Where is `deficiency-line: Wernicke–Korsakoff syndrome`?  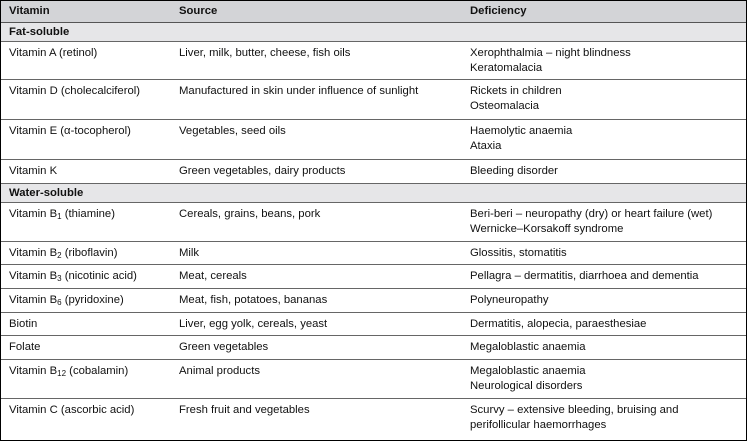 deficiency-line: Wernicke–Korsakoff syndrome is located at coordinates (547, 228).